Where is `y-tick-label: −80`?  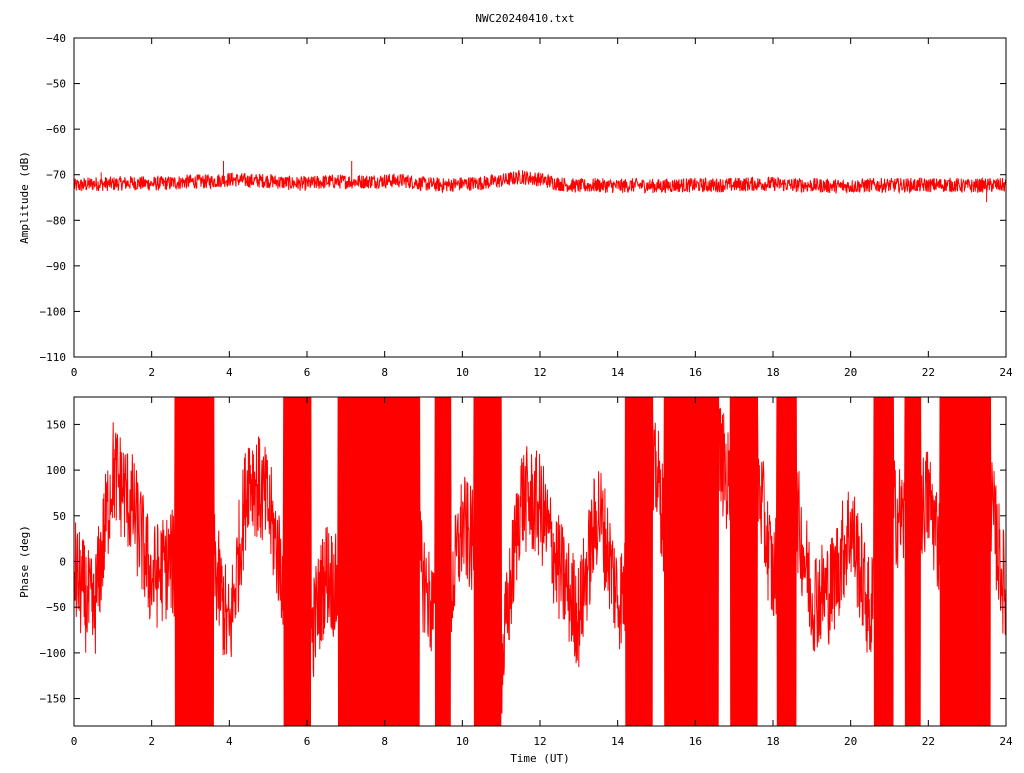
y-tick-label: −80 is located at coordinates (56, 220).